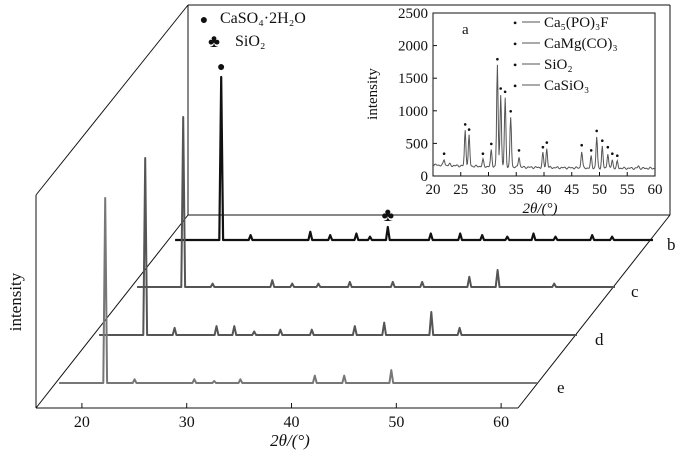  Describe the element at coordinates (515, 86) in the screenshot. I see `inset-legend-marker-3: •` at that location.